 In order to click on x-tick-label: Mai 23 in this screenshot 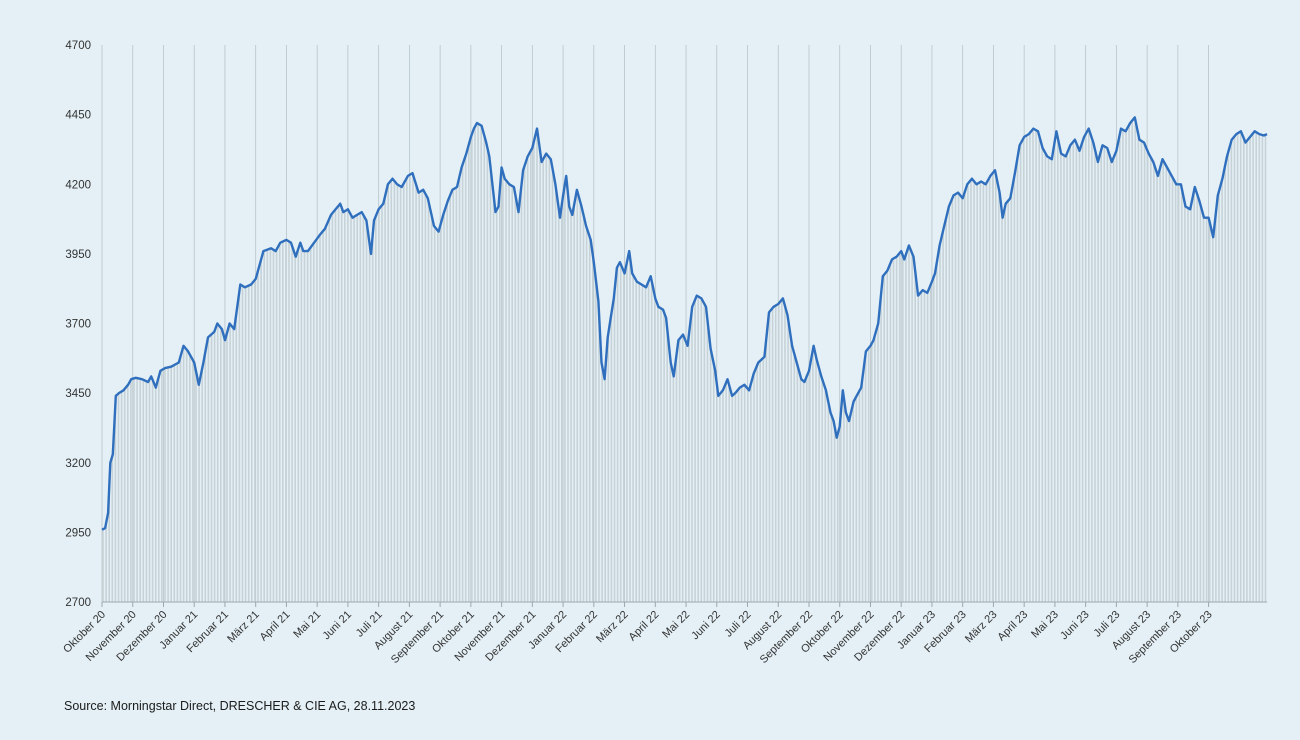, I will do `click(1045, 625)`.